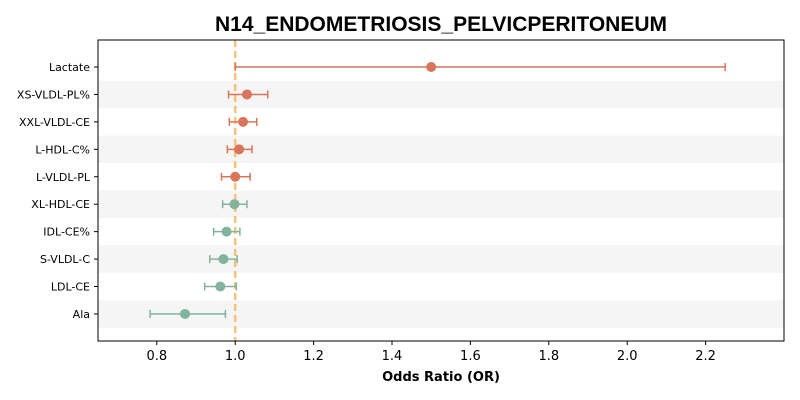  What do you see at coordinates (63, 177) in the screenshot?
I see `y-tick-label: L-VLDL-PL` at bounding box center [63, 177].